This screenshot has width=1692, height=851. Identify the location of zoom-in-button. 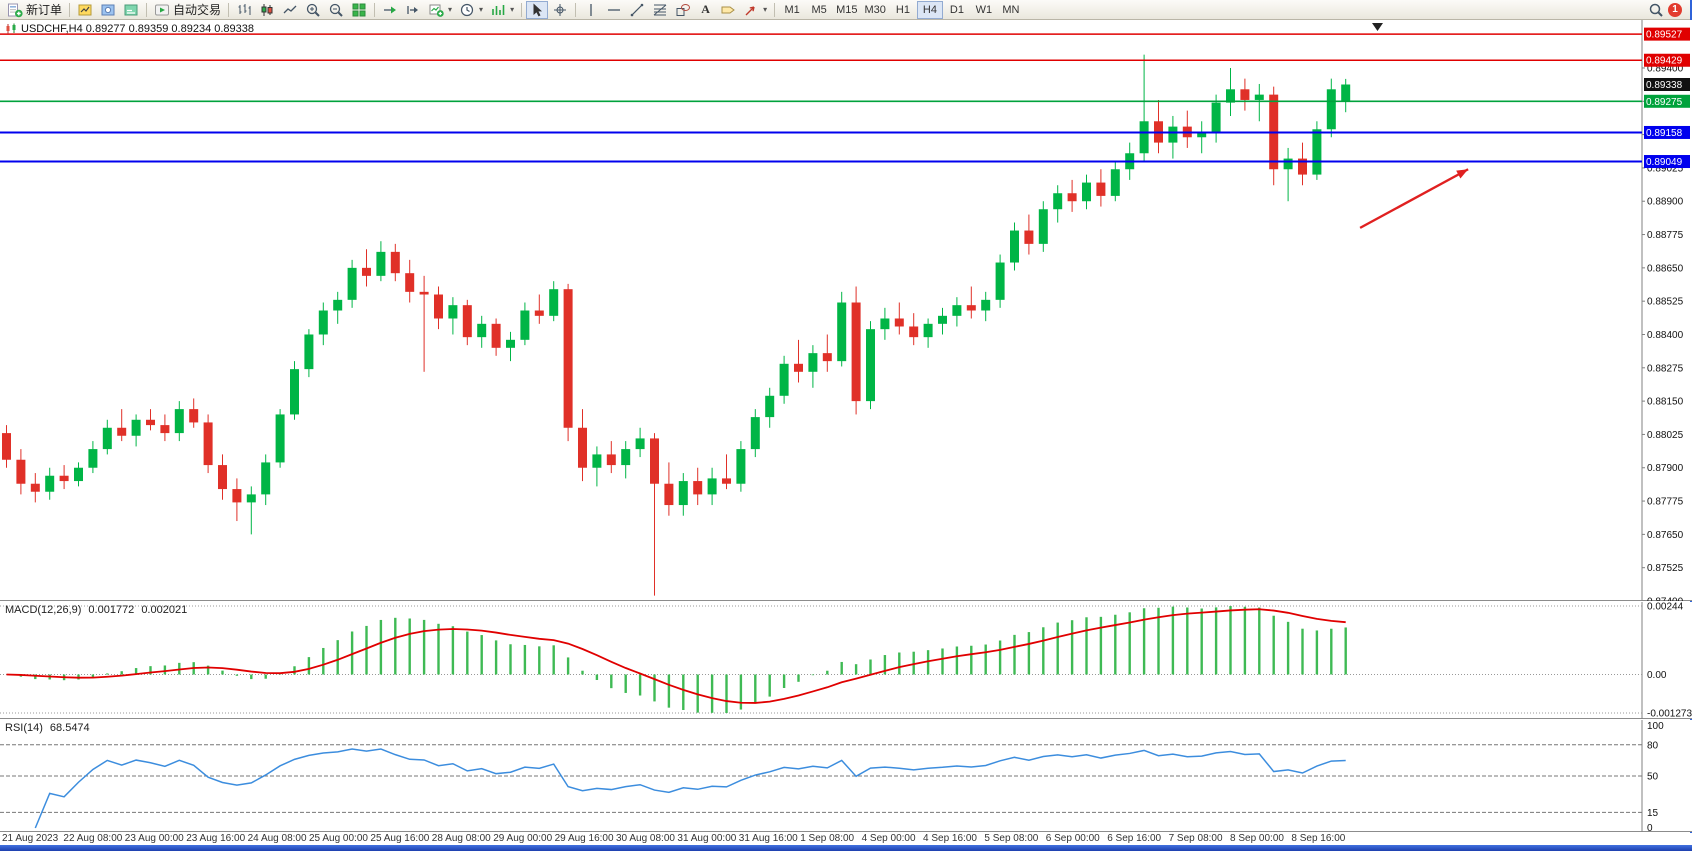
(313, 10).